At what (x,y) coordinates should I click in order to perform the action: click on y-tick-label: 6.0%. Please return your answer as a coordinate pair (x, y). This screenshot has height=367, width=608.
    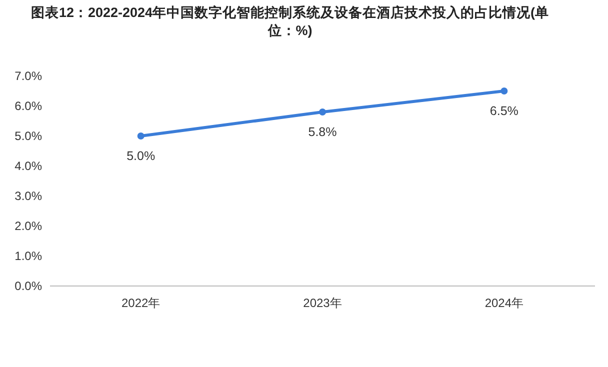
    Looking at the image, I should click on (28, 106).